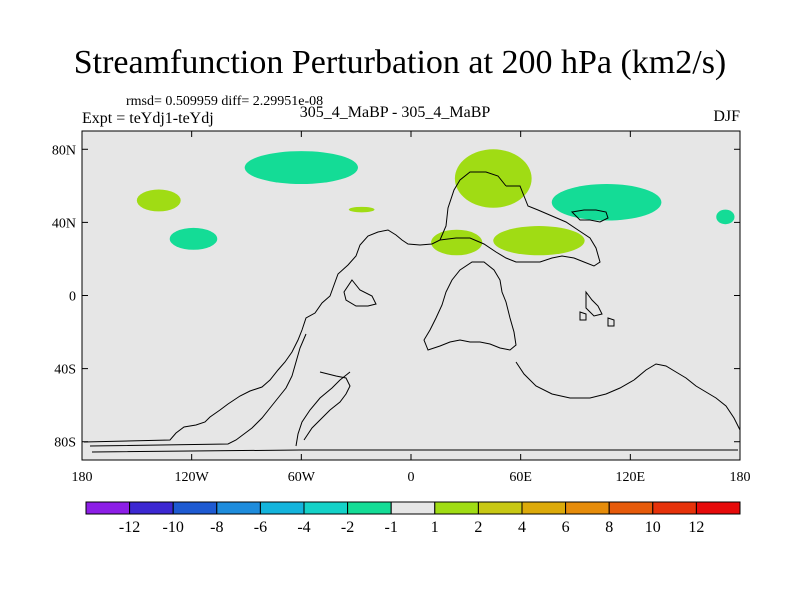  I want to click on experiment-label: Expt = teYdj1-teYdj, so click(148, 118).